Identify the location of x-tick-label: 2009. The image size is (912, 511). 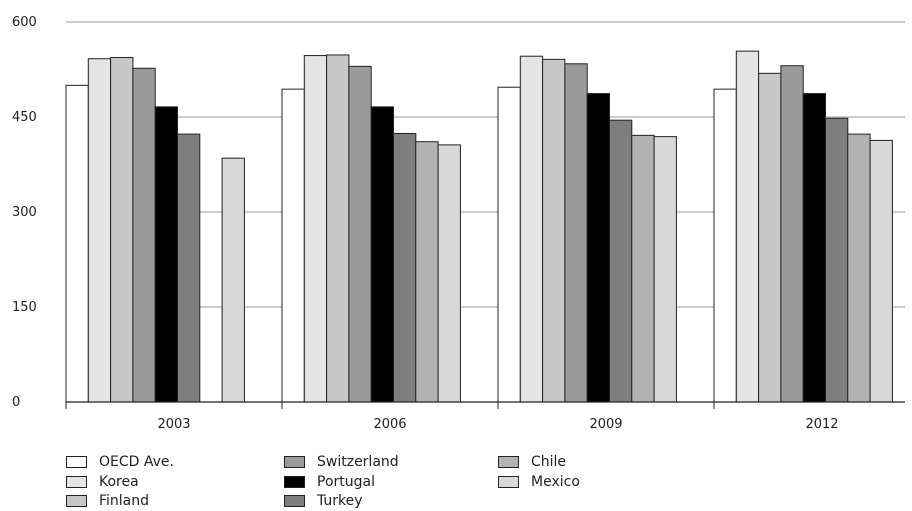
(605, 424).